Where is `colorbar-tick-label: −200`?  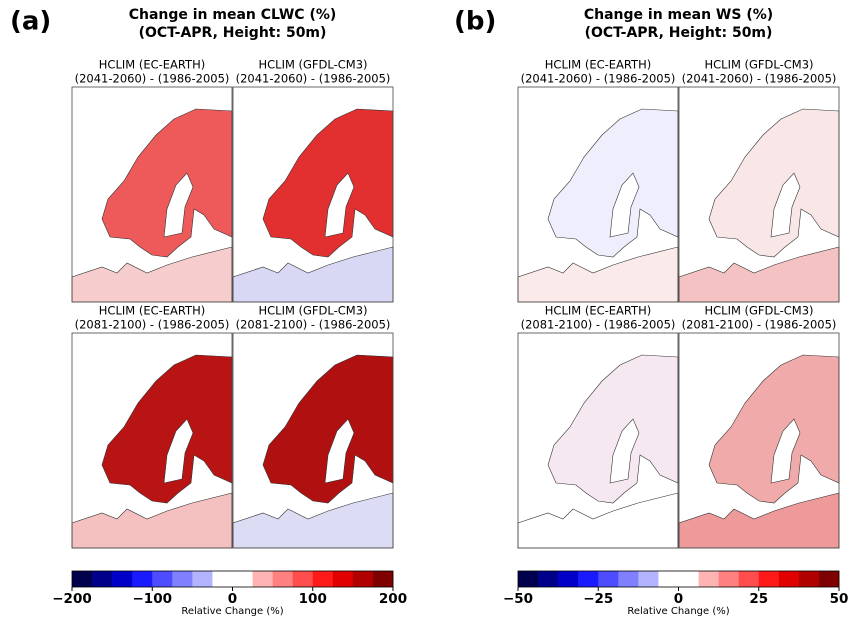
colorbar-tick-label: −200 is located at coordinates (72, 599).